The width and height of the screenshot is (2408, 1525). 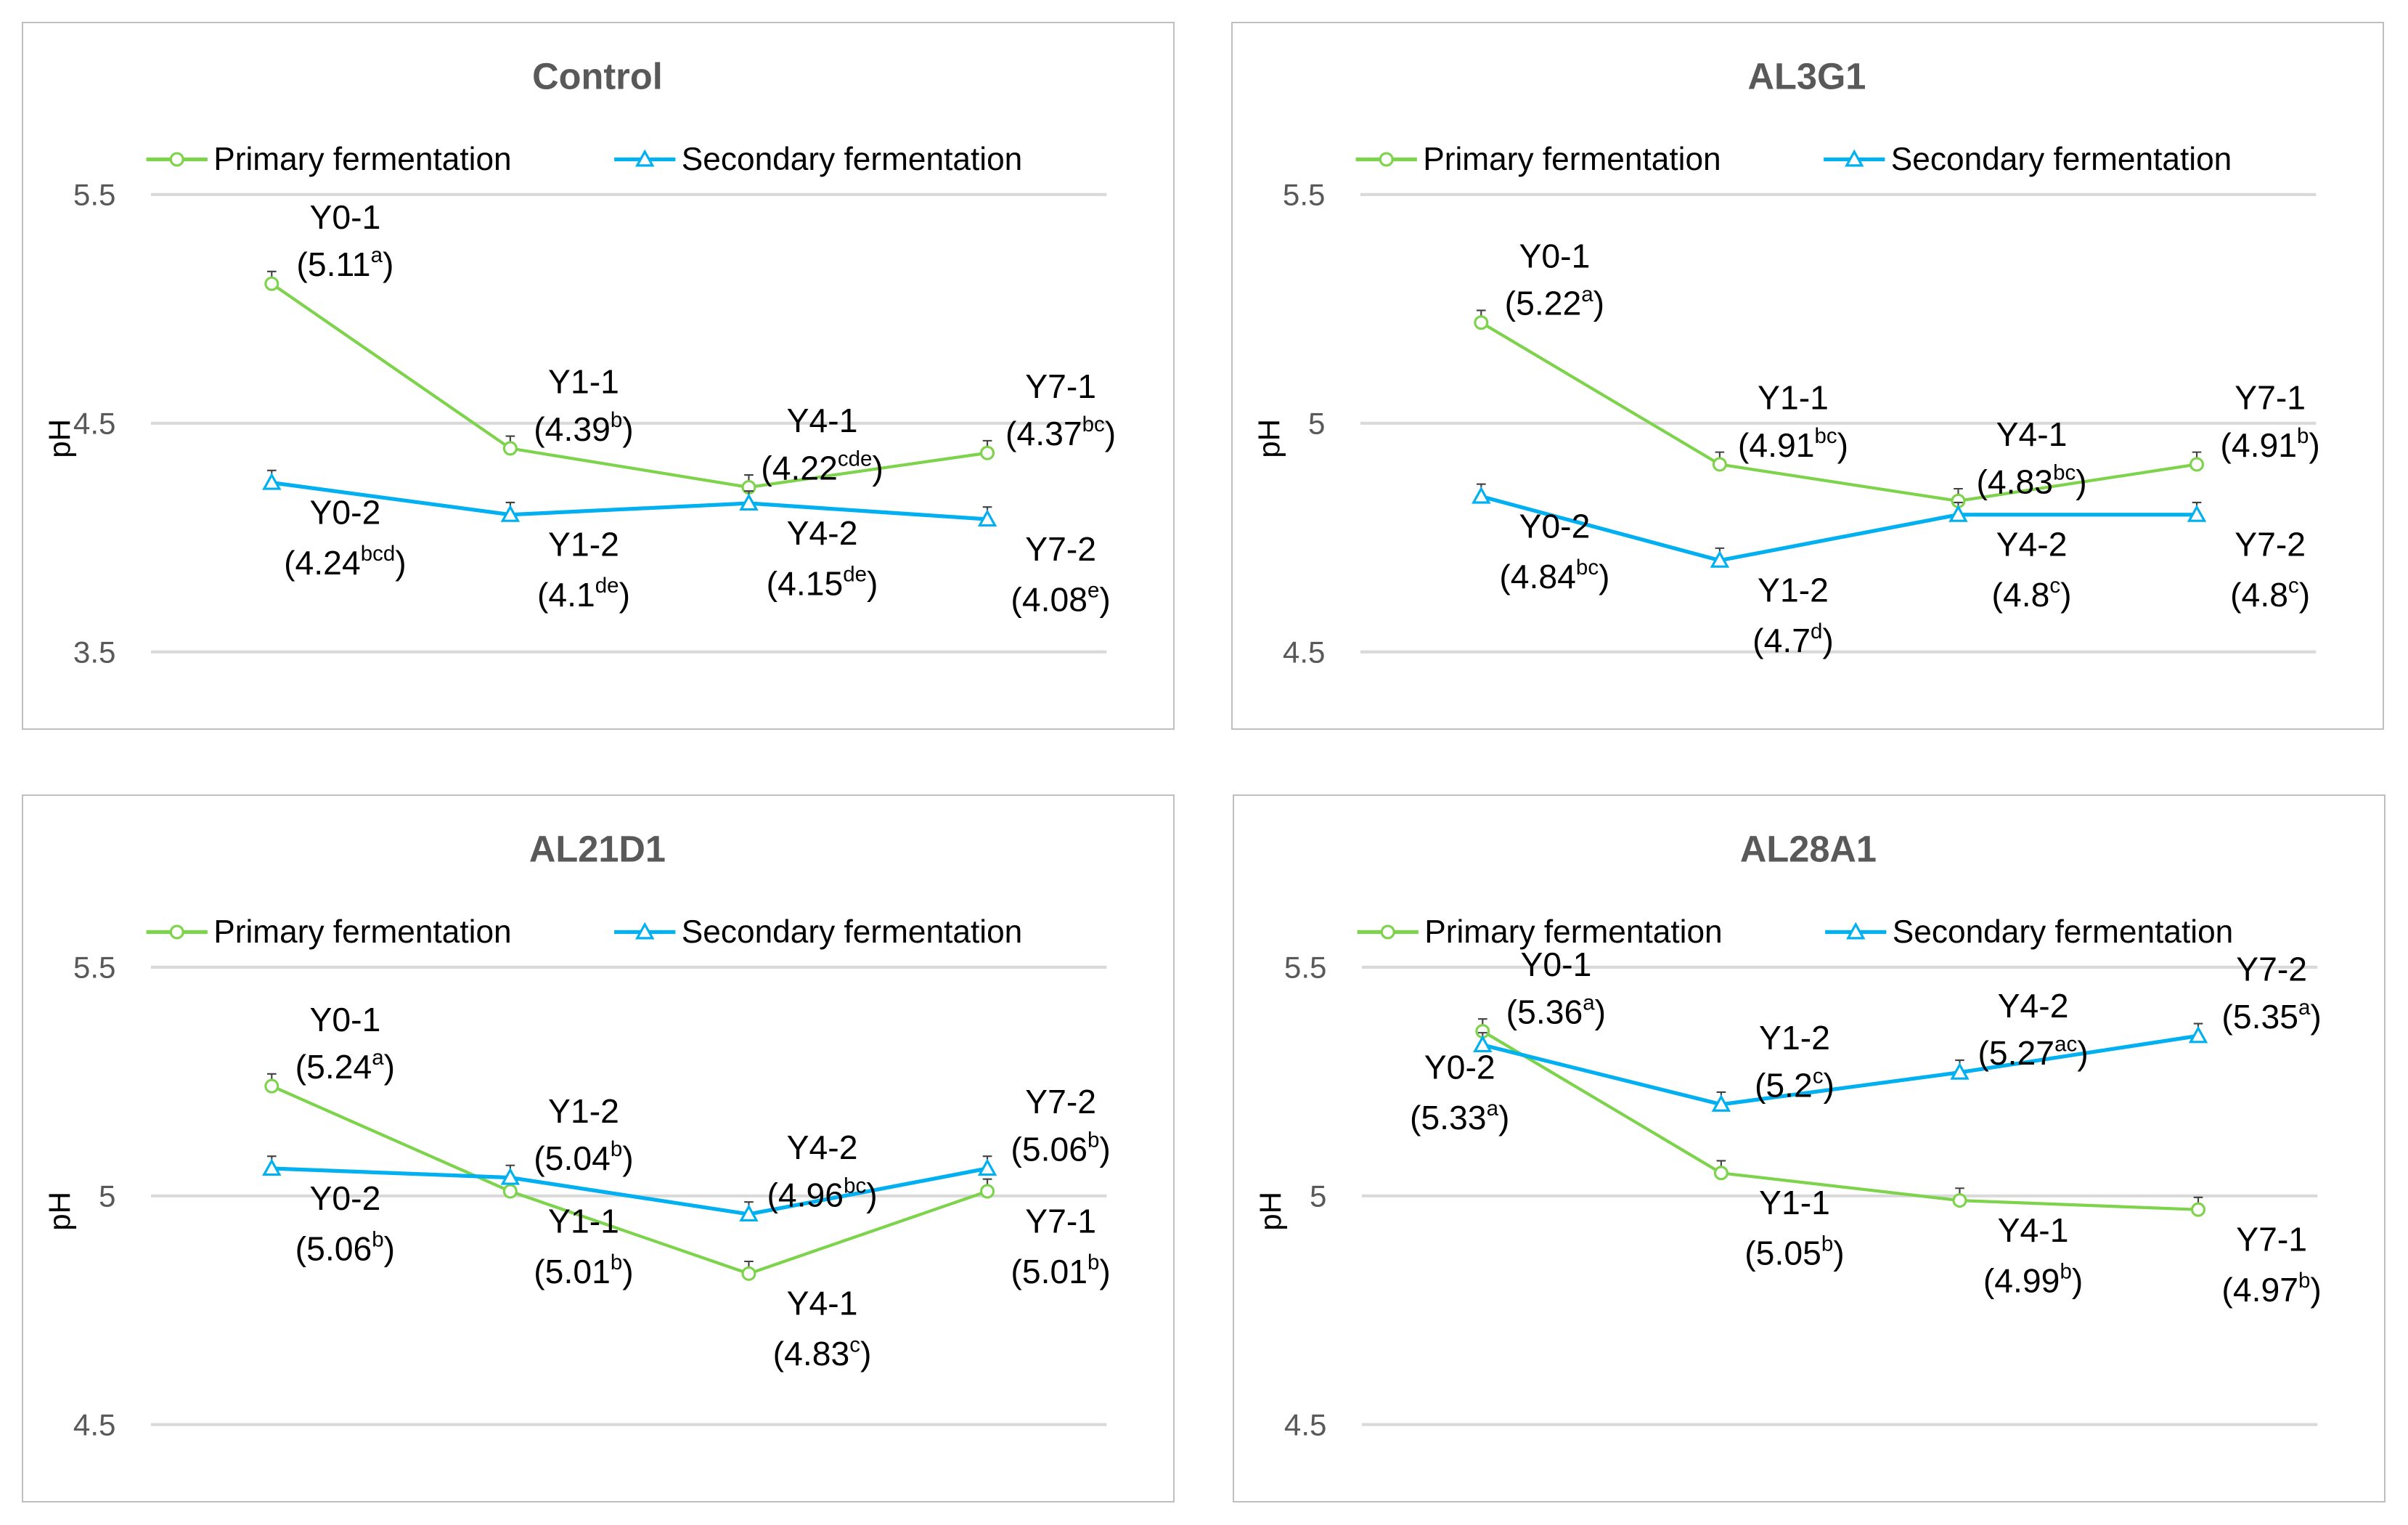 I want to click on data-label-number: (5.27, so click(x=2016, y=1053).